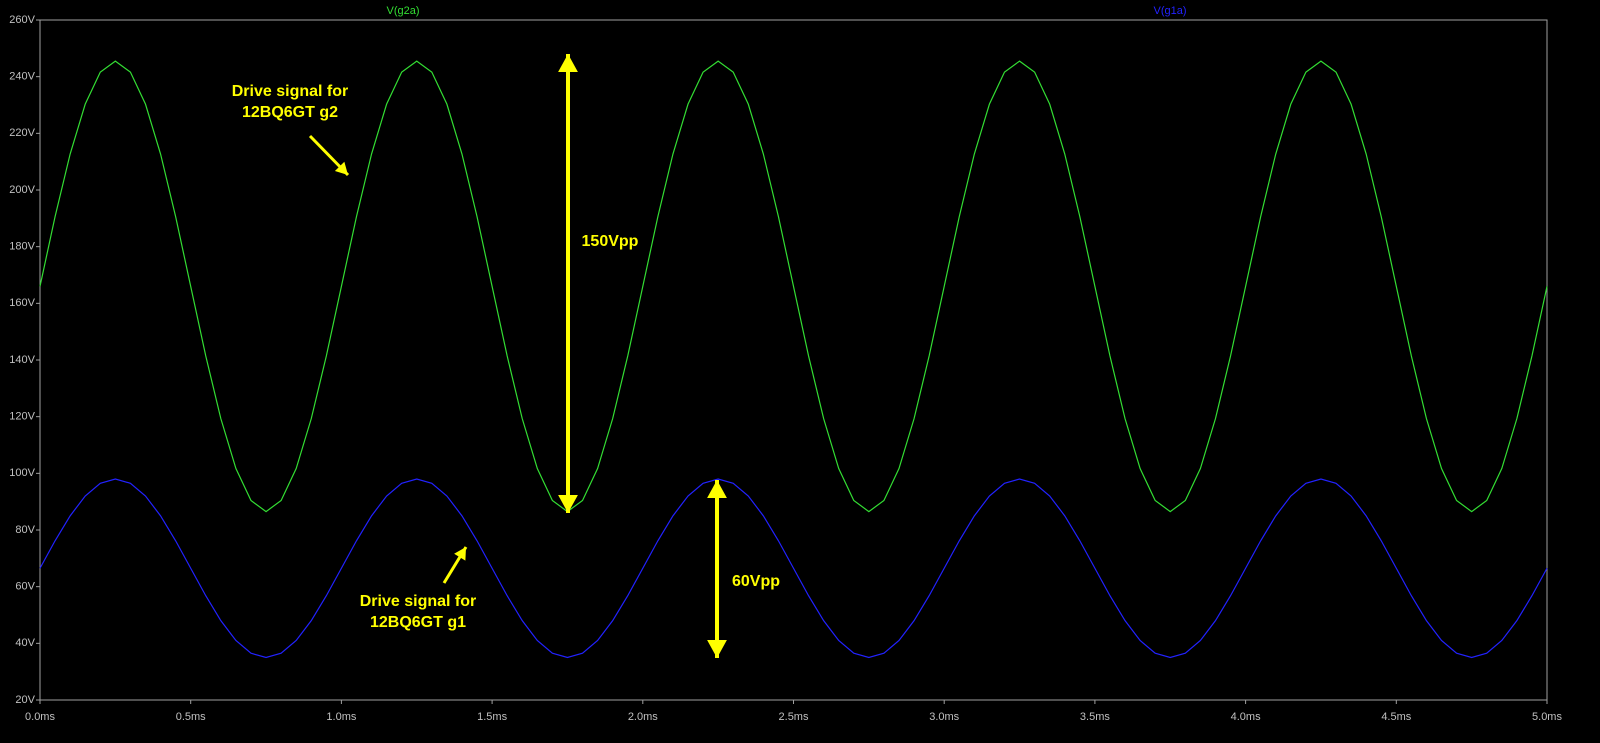 The width and height of the screenshot is (1600, 743). I want to click on annotation: 12BQ6GT g2, so click(290, 112).